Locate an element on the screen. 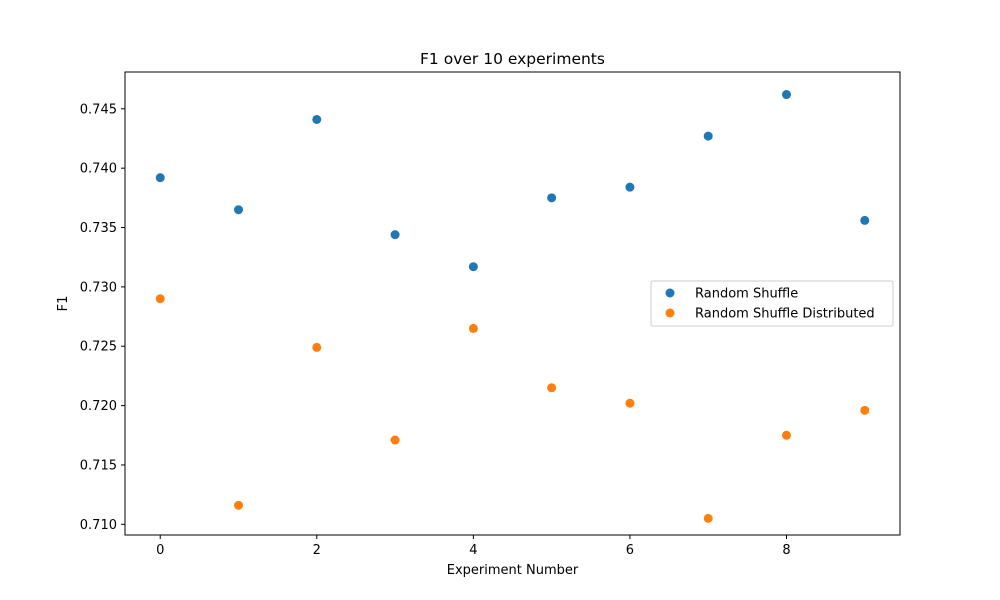 The width and height of the screenshot is (1000, 600). chart-title: F1 over 10 experiments is located at coordinates (512, 59).